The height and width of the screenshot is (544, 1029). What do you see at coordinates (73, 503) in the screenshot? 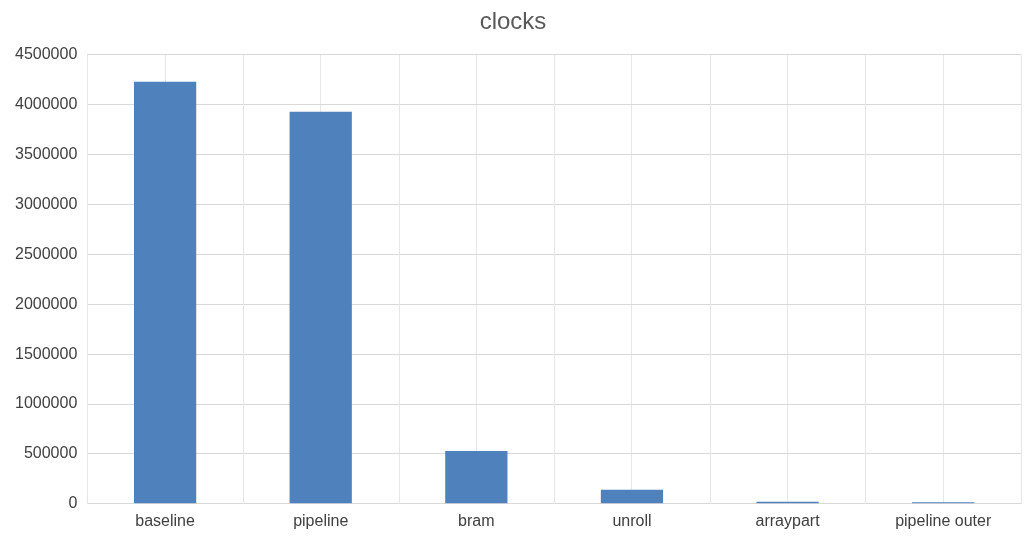
I see `y-tick-label: 0` at bounding box center [73, 503].